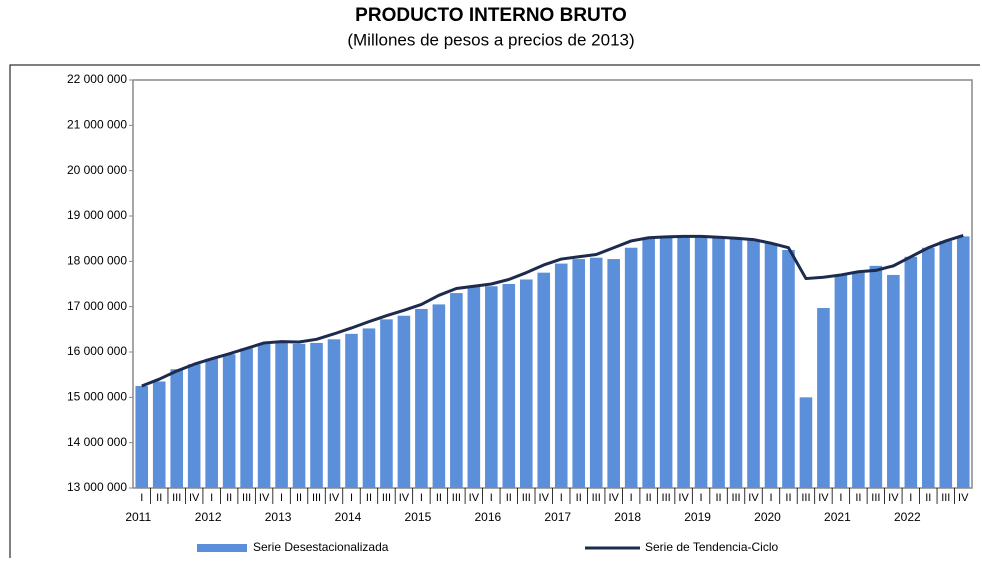 The height and width of the screenshot is (564, 982). I want to click on year-label: 2018, so click(627, 517).